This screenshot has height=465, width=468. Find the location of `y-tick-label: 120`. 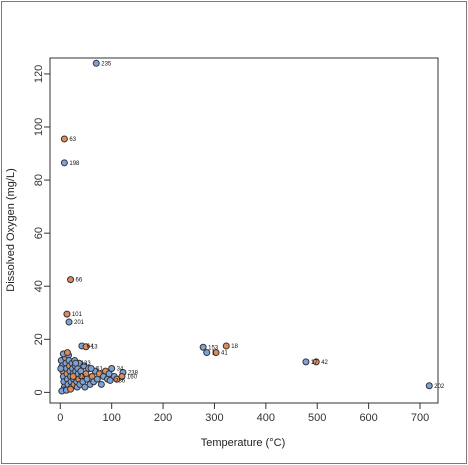

y-tick-label: 120 is located at coordinates (39, 74).